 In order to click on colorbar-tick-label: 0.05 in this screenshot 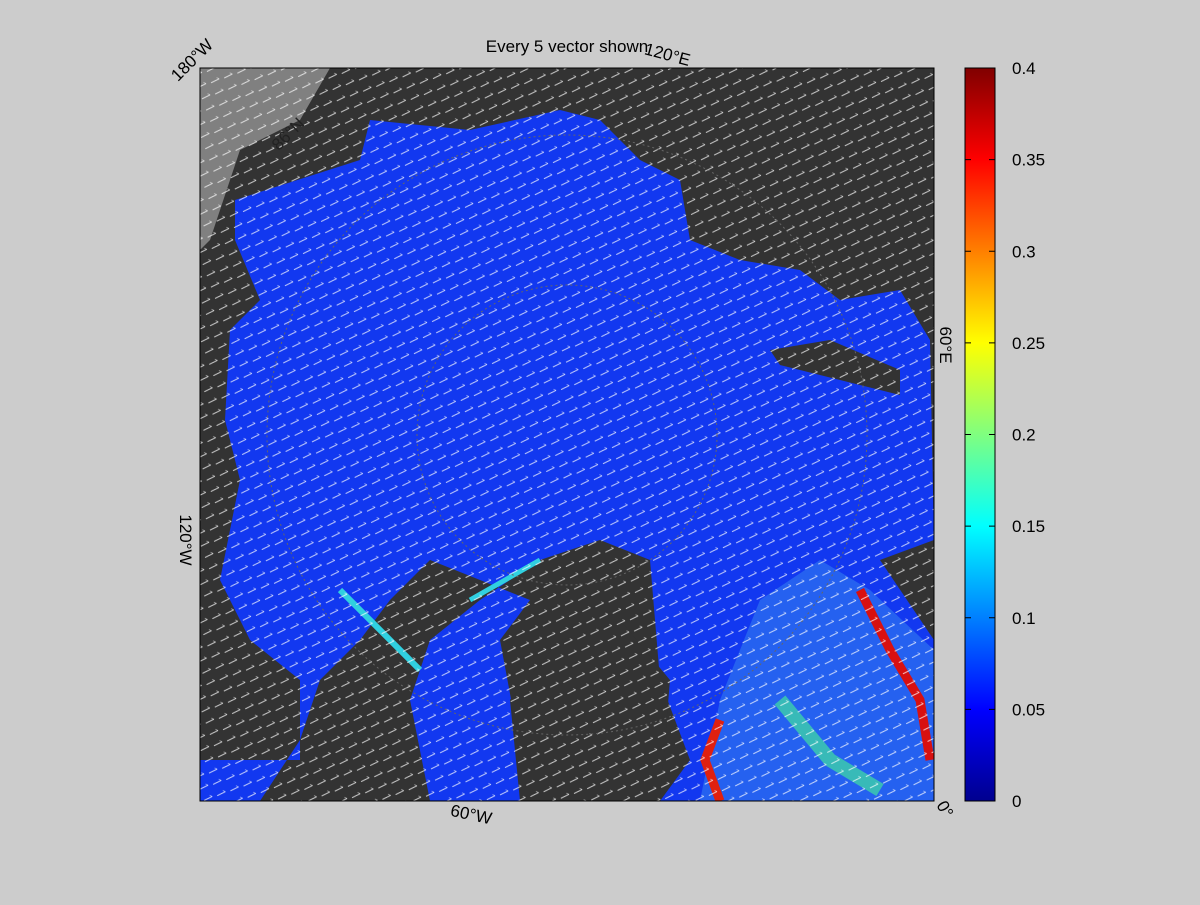, I will do `click(1028, 709)`.